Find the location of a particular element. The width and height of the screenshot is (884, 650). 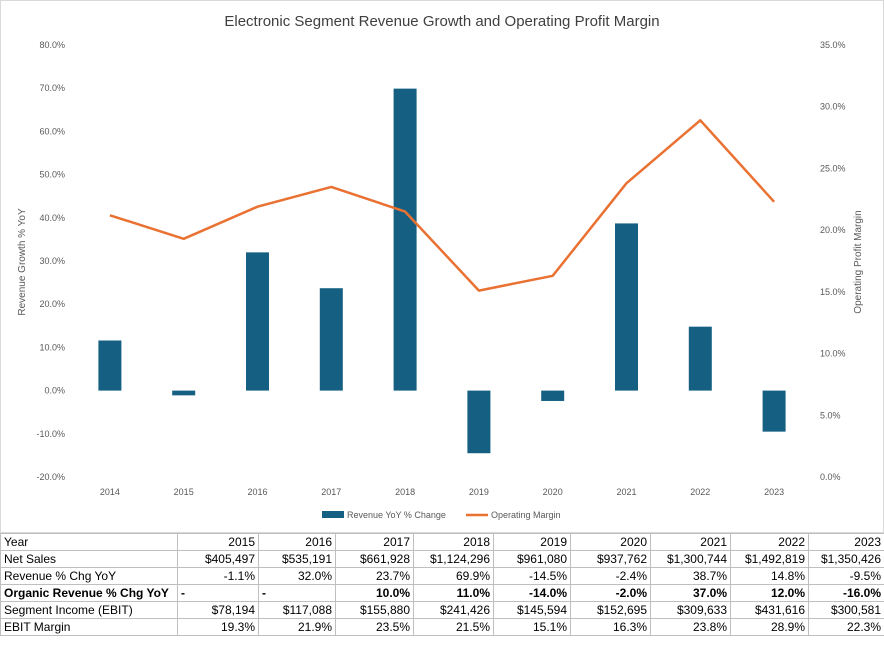

revenue-bar-2022 is located at coordinates (700, 358).